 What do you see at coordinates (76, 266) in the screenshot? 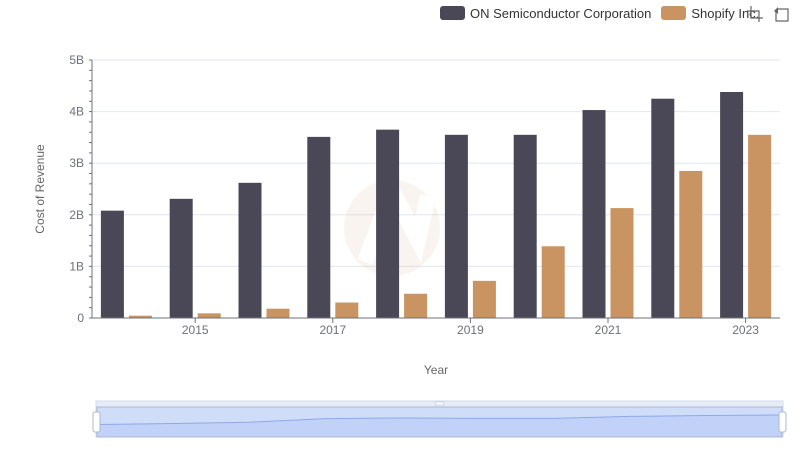
I see `y-tick-label: 1B` at bounding box center [76, 266].